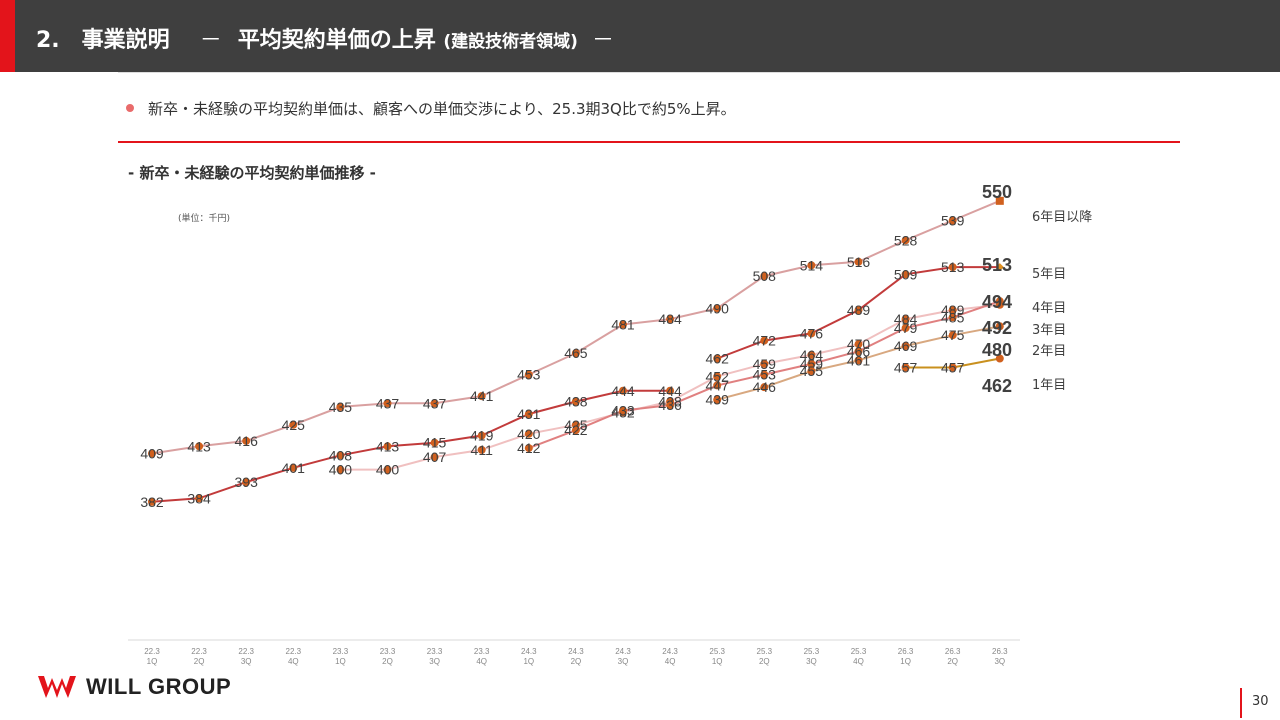  I want to click on data-label: 447, so click(718, 385).